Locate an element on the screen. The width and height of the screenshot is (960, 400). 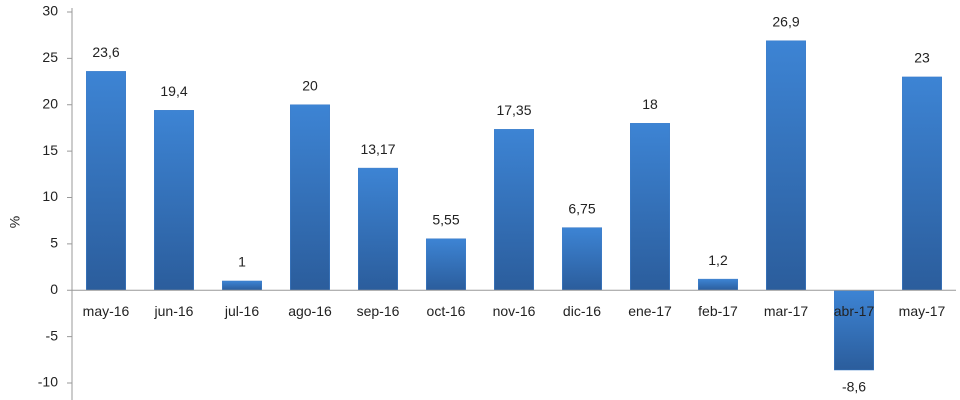
x-tick-label: jul-16 is located at coordinates (241, 311).